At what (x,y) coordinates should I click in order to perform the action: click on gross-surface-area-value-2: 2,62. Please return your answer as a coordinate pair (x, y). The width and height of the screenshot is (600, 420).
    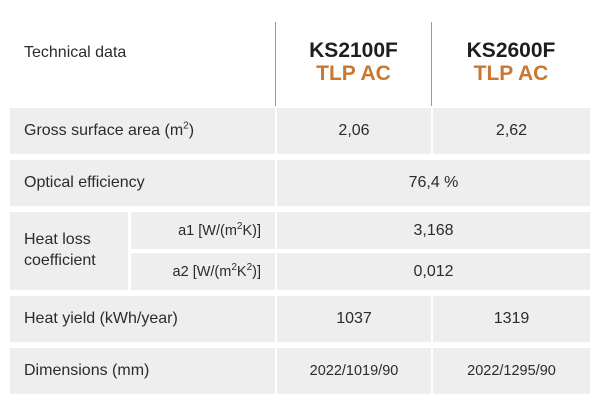
    Looking at the image, I should click on (511, 131).